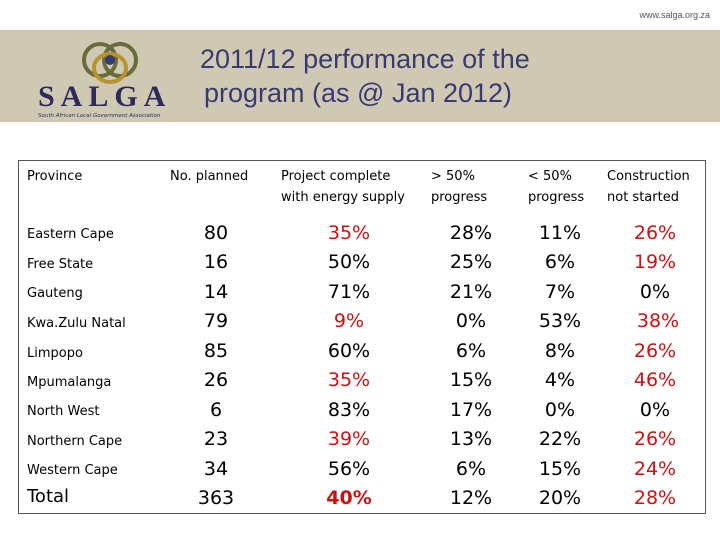  What do you see at coordinates (459, 187) in the screenshot?
I see `header-gt50: > 50% progress` at bounding box center [459, 187].